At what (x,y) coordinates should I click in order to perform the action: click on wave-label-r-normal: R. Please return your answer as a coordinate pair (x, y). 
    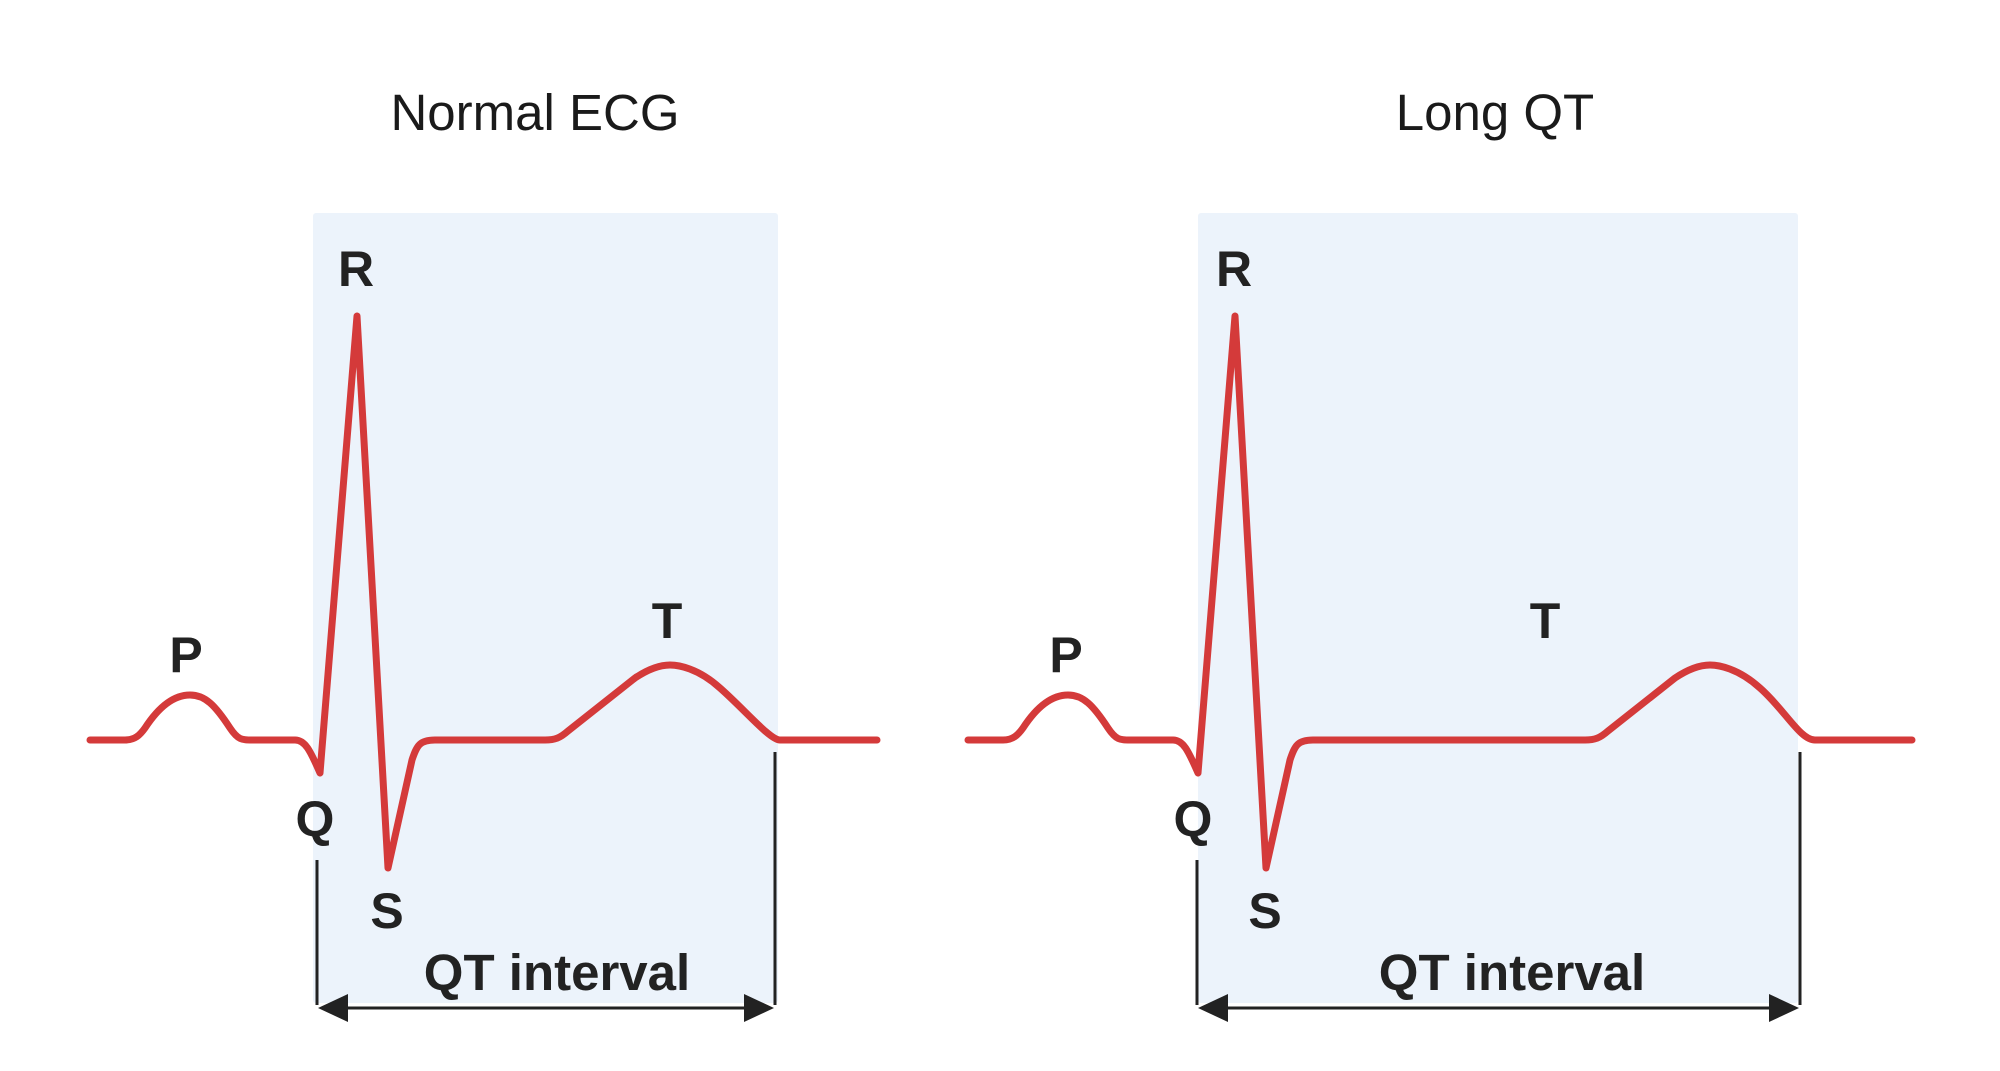
    Looking at the image, I should click on (356, 269).